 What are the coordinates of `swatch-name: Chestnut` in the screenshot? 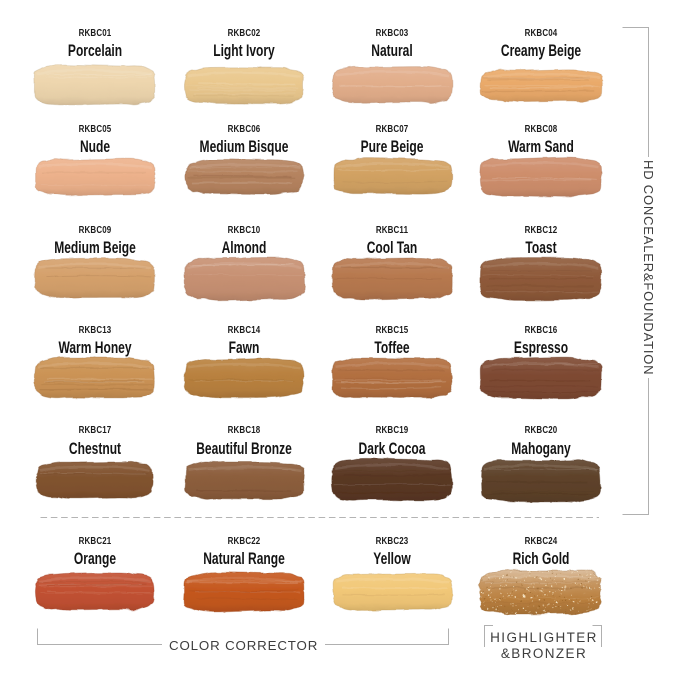 It's located at (94, 448).